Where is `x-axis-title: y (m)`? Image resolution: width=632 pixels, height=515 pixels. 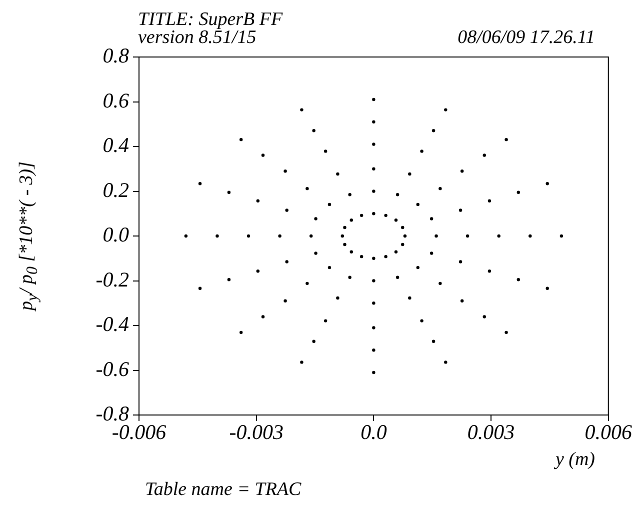 x-axis-title: y (m) is located at coordinates (575, 459).